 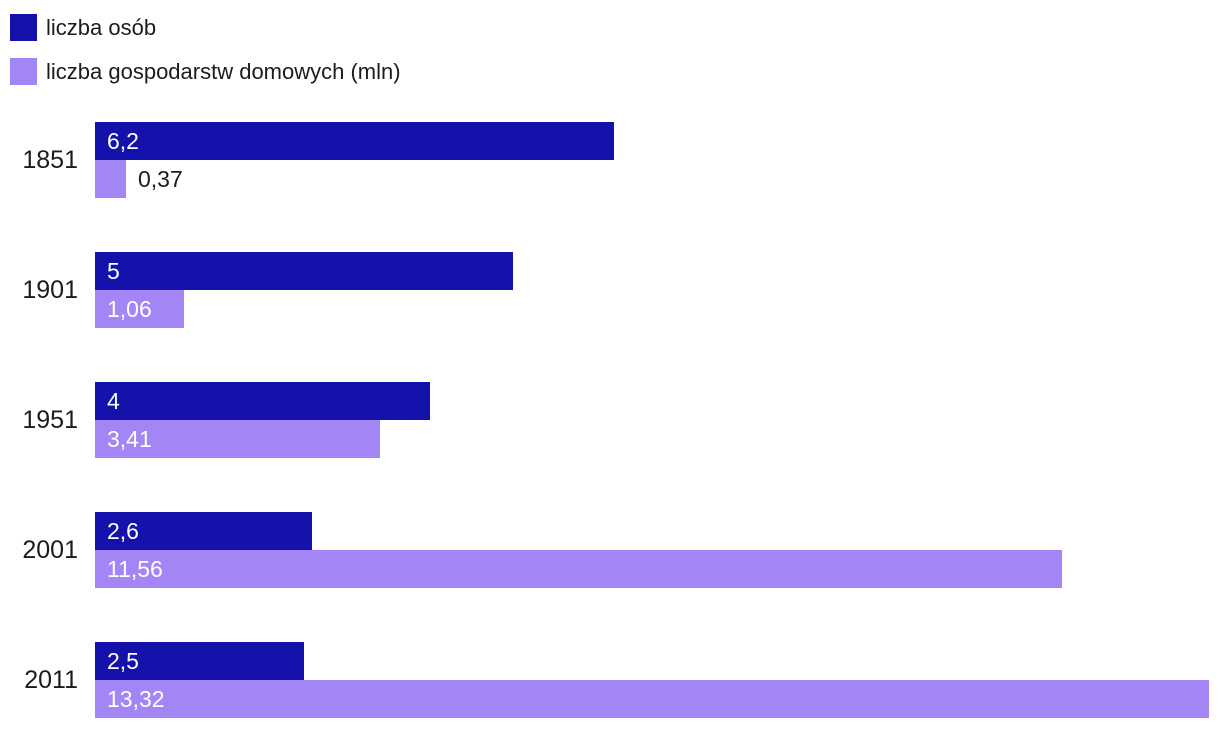 What do you see at coordinates (123, 660) in the screenshot?
I see `bar-value-label-osob-2011: 2,5` at bounding box center [123, 660].